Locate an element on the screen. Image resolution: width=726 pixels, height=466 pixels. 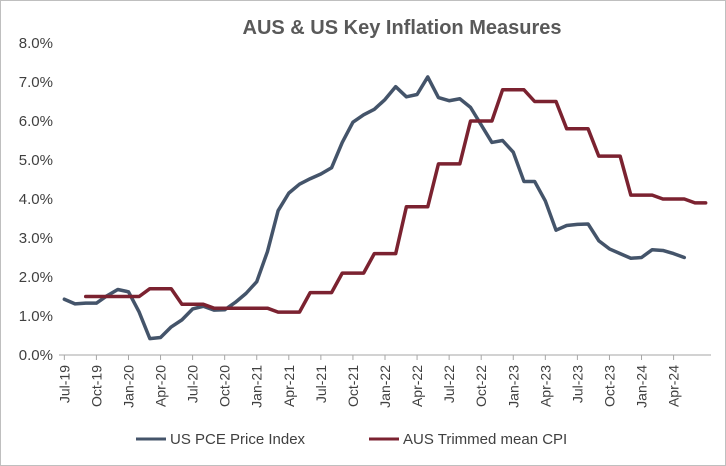
x-tick-label: Jul-23 is located at coordinates (577, 384).